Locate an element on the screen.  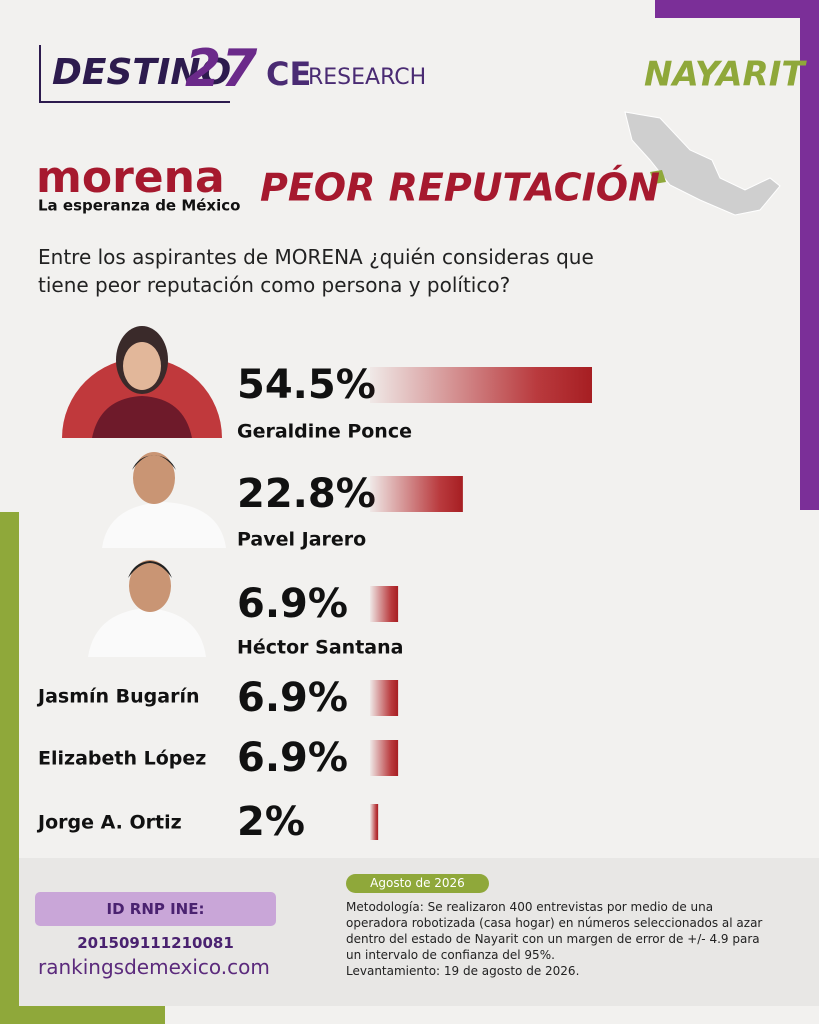
party: morena is located at coordinates (130, 177).